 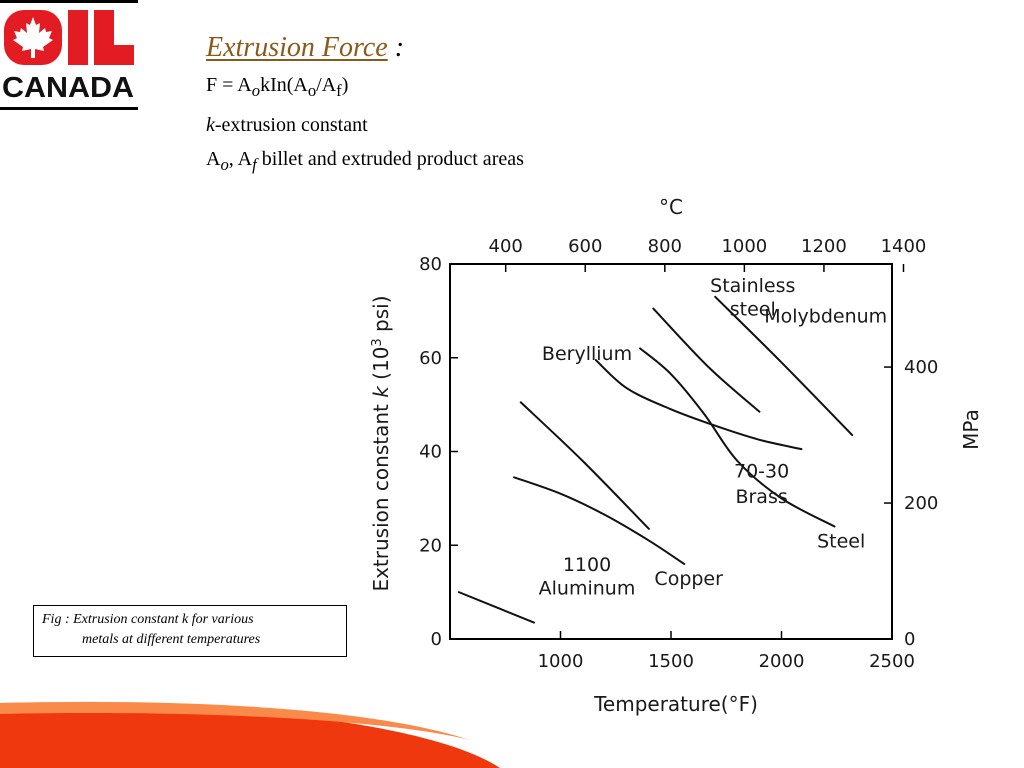 What do you see at coordinates (599, 520) in the screenshot?
I see `series-line-copper` at bounding box center [599, 520].